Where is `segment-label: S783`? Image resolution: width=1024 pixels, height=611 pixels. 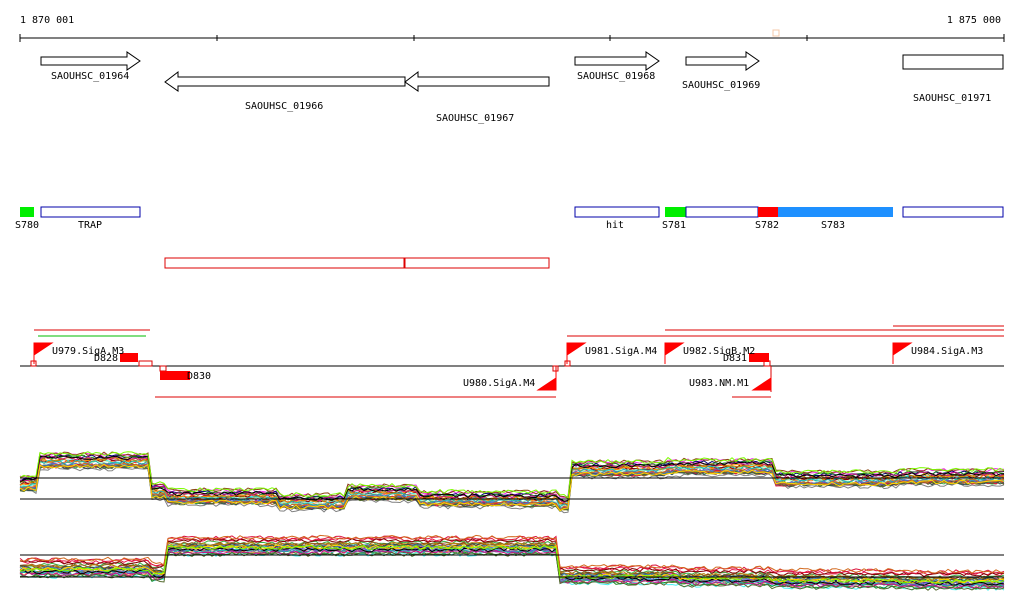
segment-label: S783 is located at coordinates (833, 225).